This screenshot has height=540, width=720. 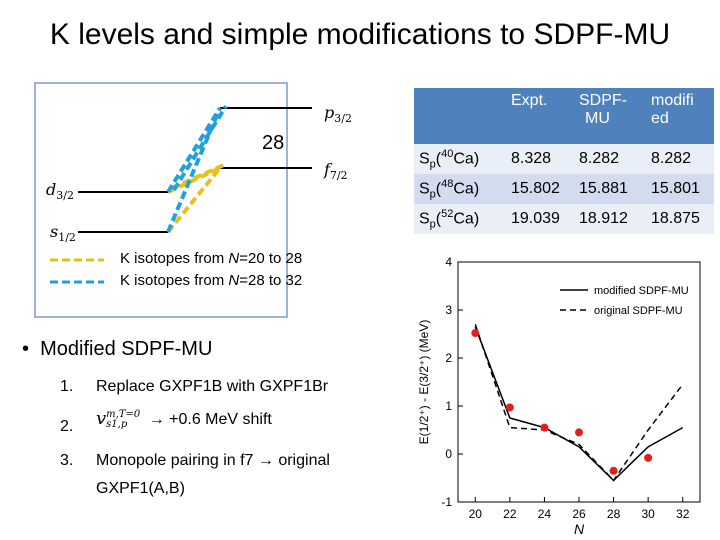 I want to click on y-tick-label: -1, so click(x=446, y=502).